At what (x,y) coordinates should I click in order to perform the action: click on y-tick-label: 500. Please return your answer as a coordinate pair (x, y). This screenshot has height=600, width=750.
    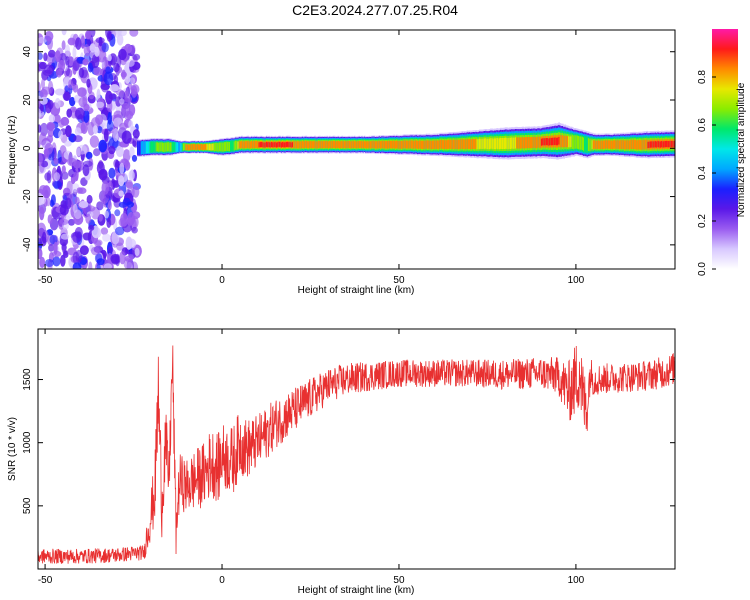
    Looking at the image, I should click on (27, 505).